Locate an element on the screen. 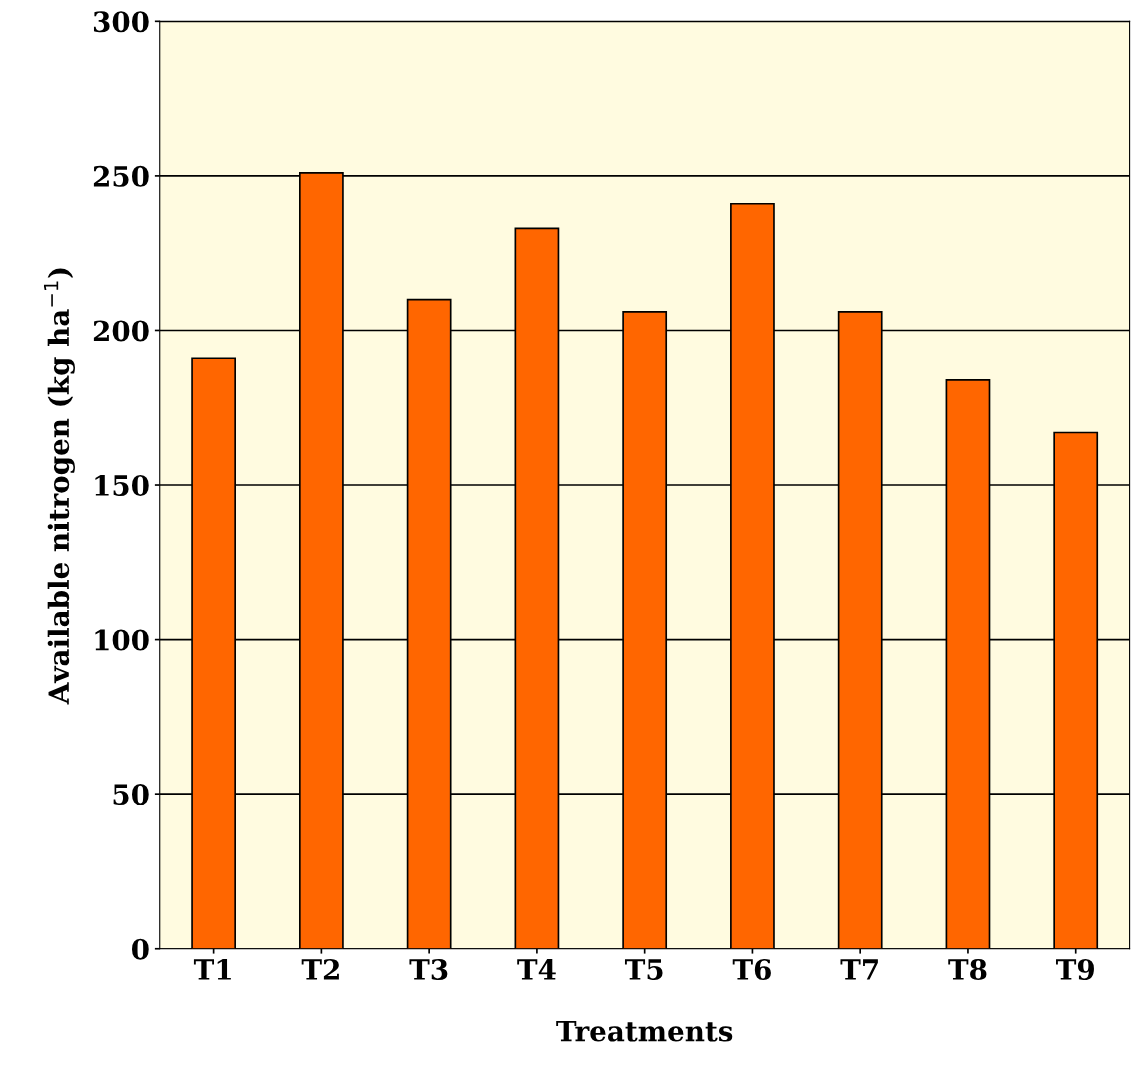  x-tick-label: T6 is located at coordinates (751, 969).